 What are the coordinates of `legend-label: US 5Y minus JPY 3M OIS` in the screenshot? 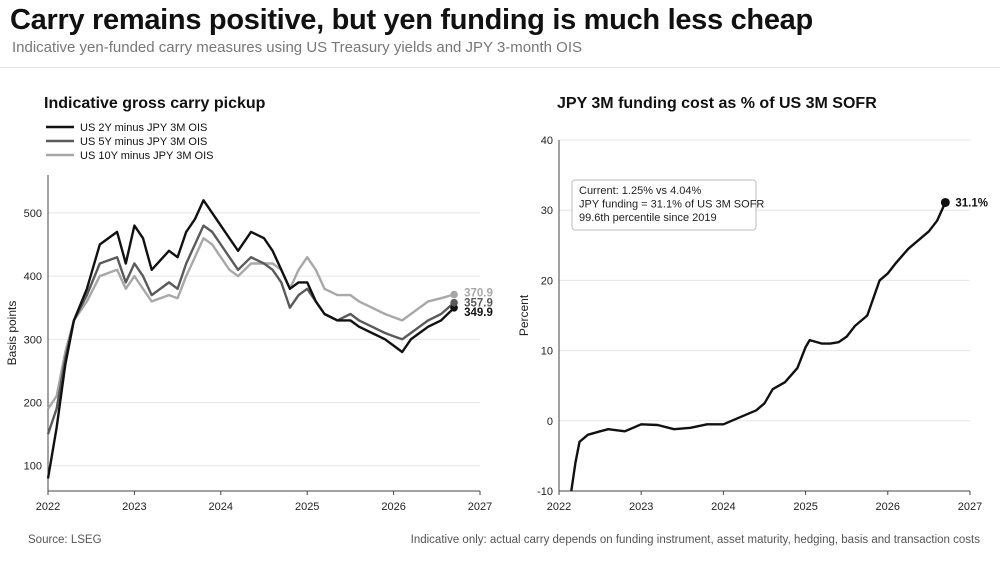 It's located at (143, 142).